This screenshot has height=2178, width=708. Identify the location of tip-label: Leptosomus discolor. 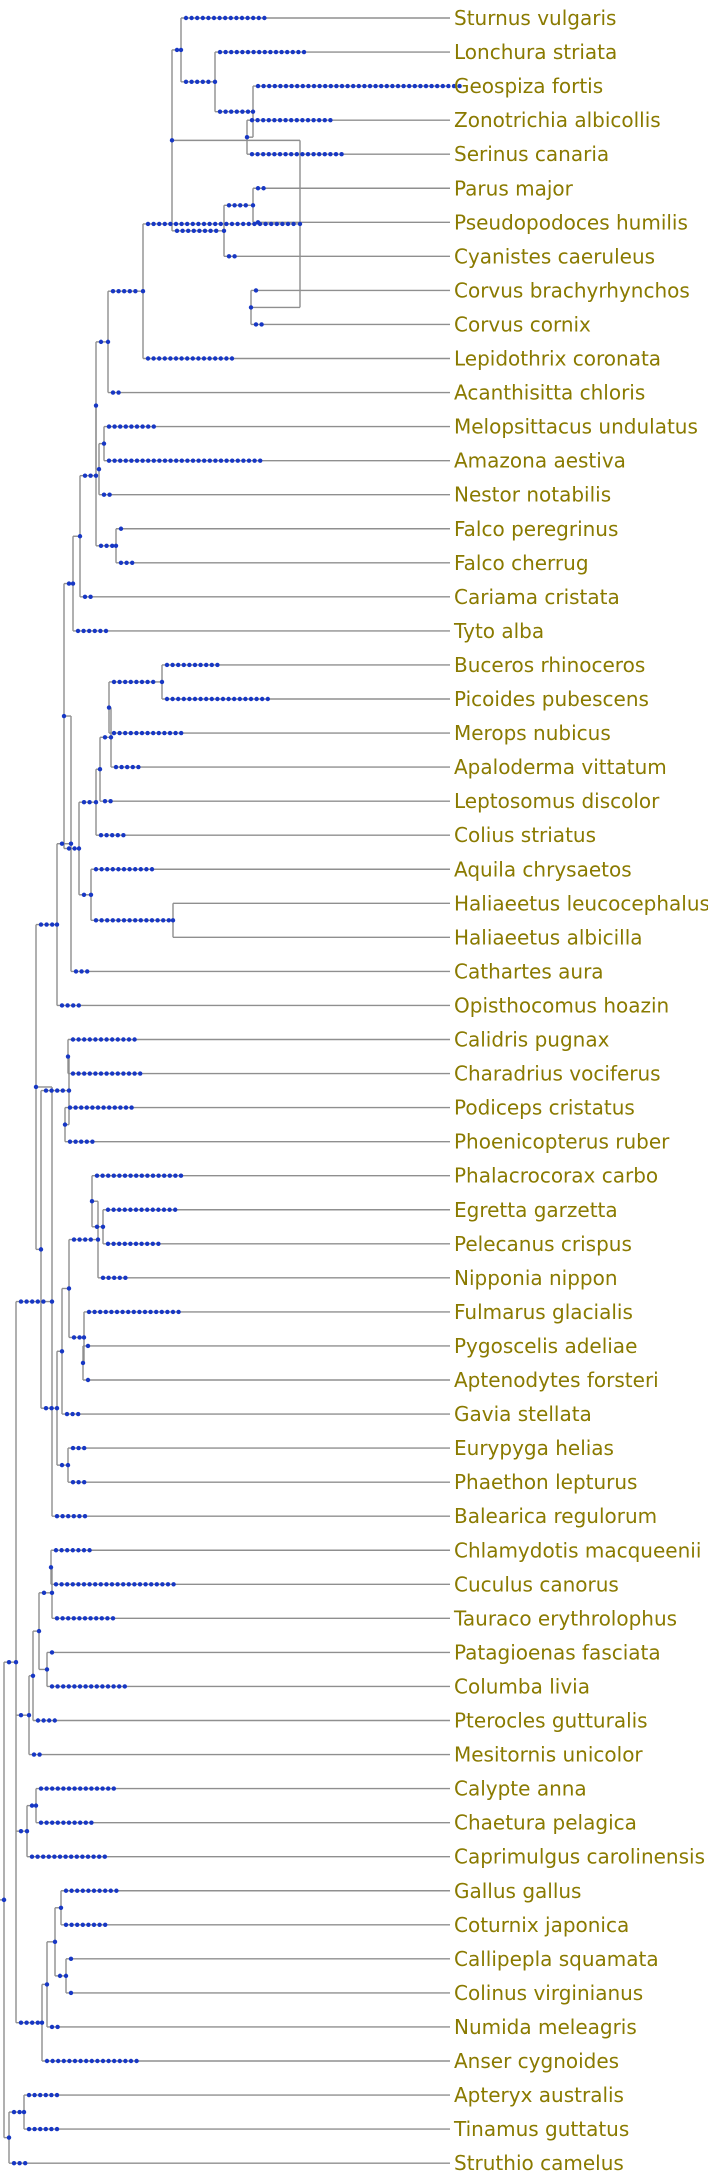
(557, 801).